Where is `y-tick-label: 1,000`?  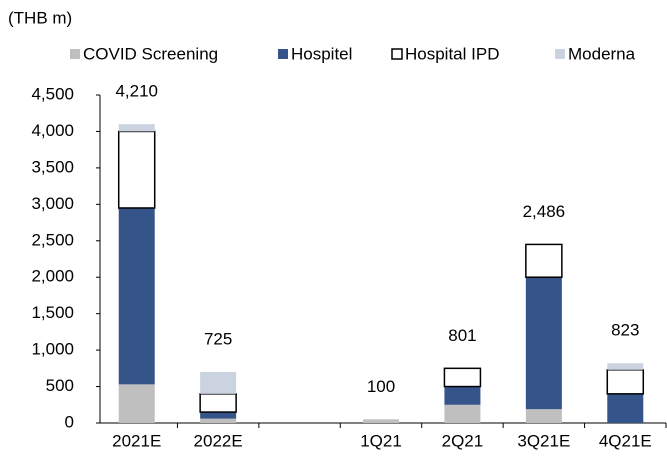 y-tick-label: 1,000 is located at coordinates (52, 349).